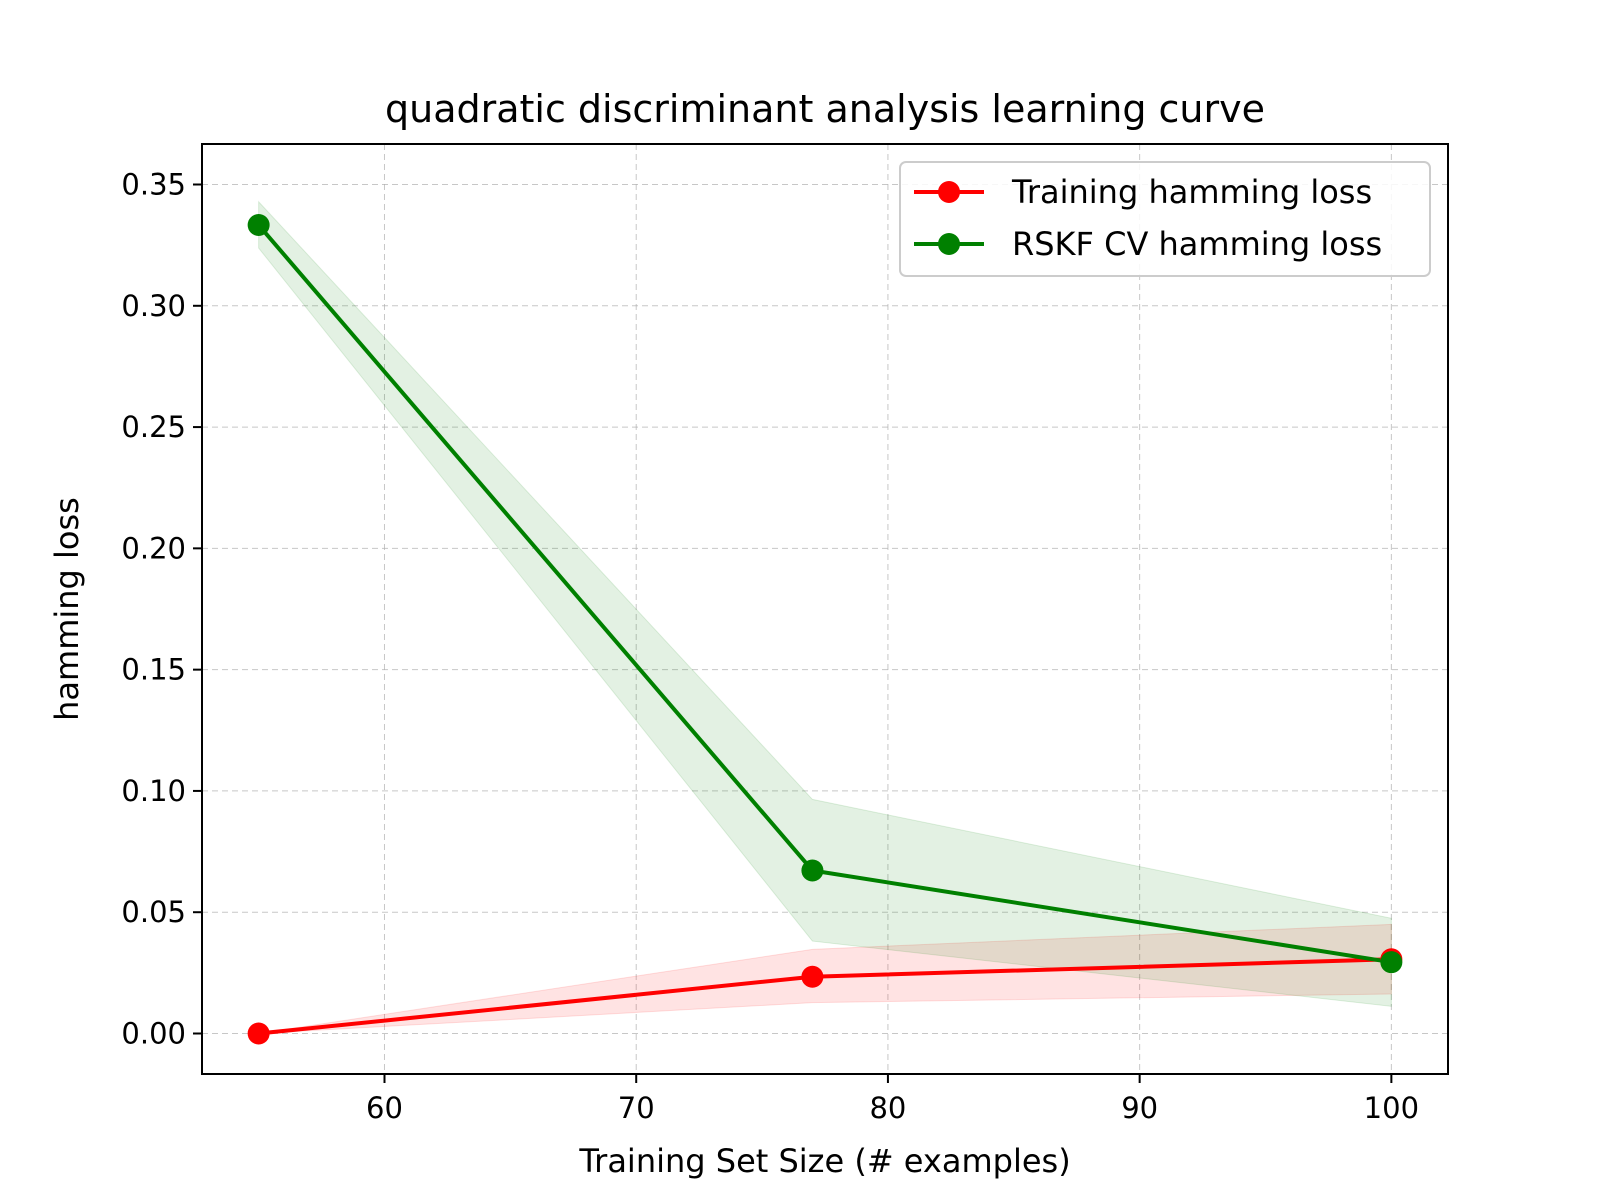 The height and width of the screenshot is (1200, 1600). I want to click on y-tick-label: 0.35, so click(153, 185).